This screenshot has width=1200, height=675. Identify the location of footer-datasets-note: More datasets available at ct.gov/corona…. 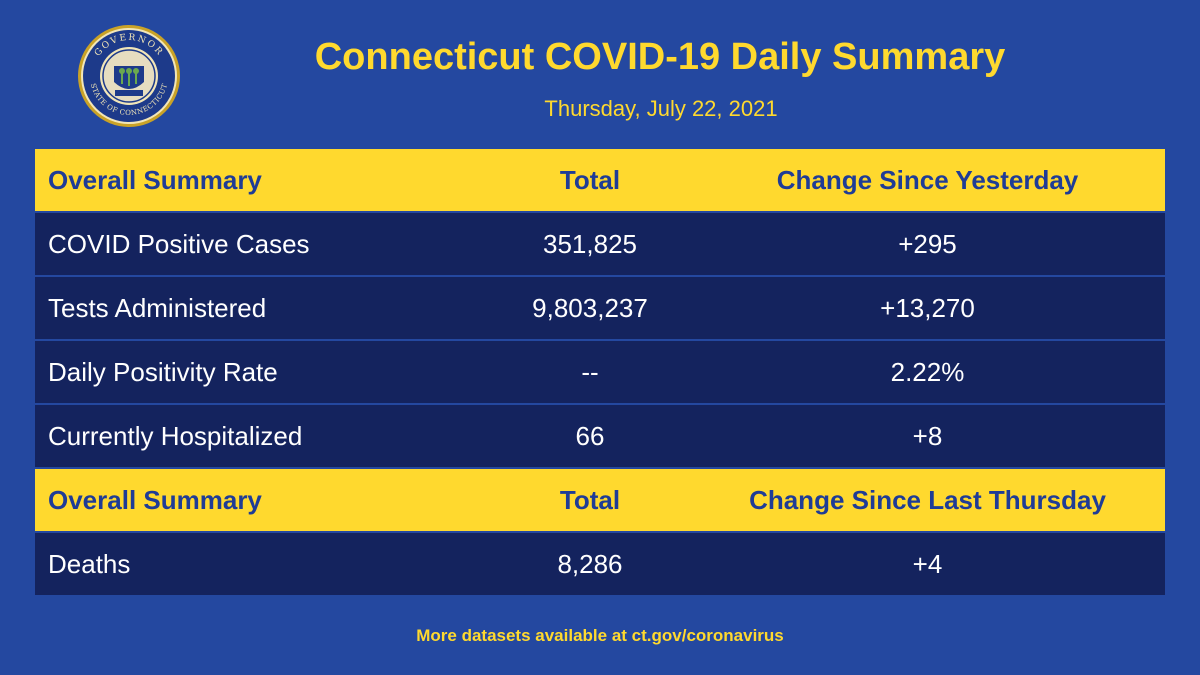
(600, 635).